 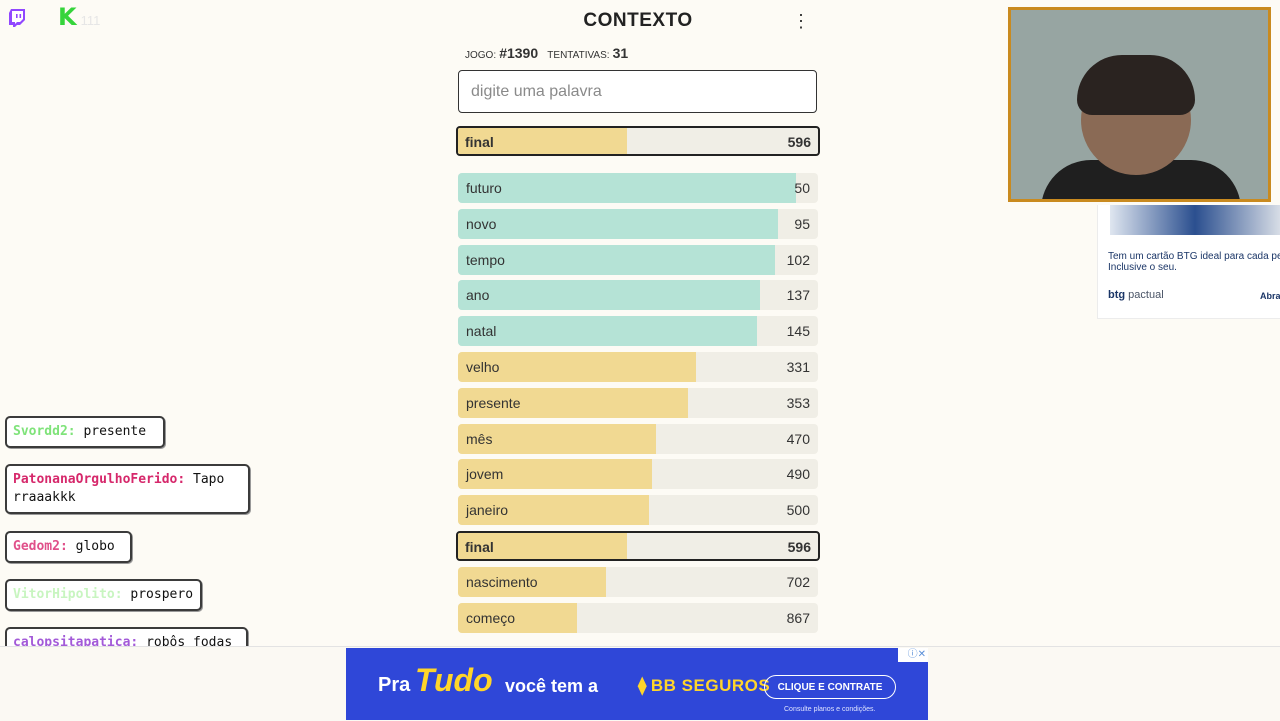 What do you see at coordinates (637, 91) in the screenshot?
I see `word-input` at bounding box center [637, 91].